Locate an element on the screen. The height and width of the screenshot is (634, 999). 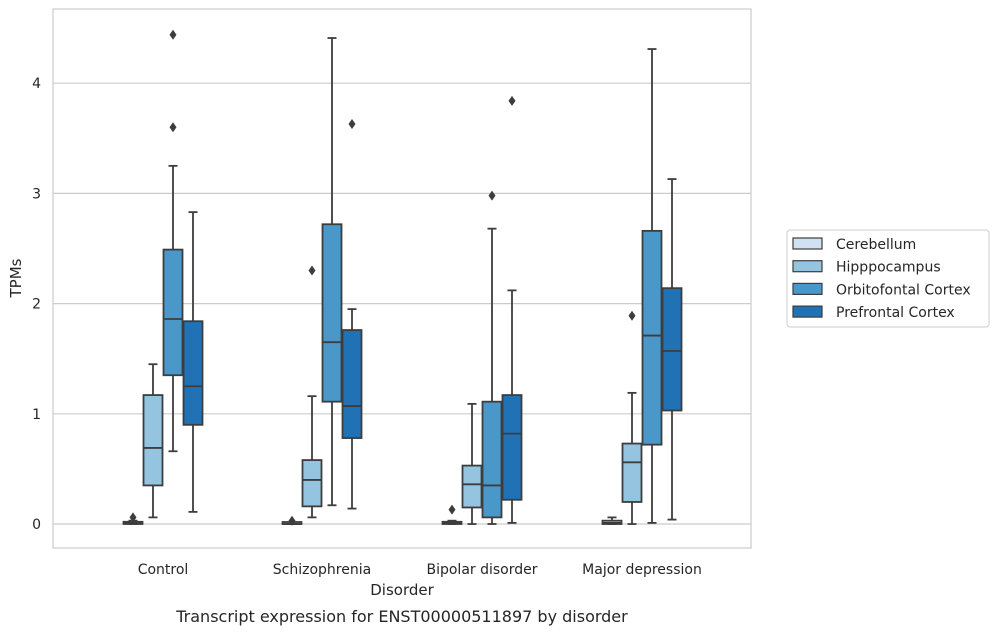
x-tick-label: Bipolar disorder is located at coordinates (481, 570).